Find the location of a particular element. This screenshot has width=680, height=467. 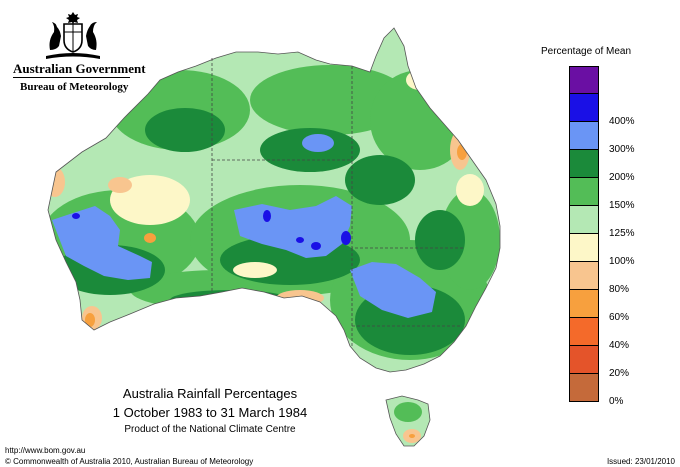

map-date-range: 1 October 1983 to 31 March 1984 is located at coordinates (210, 412).